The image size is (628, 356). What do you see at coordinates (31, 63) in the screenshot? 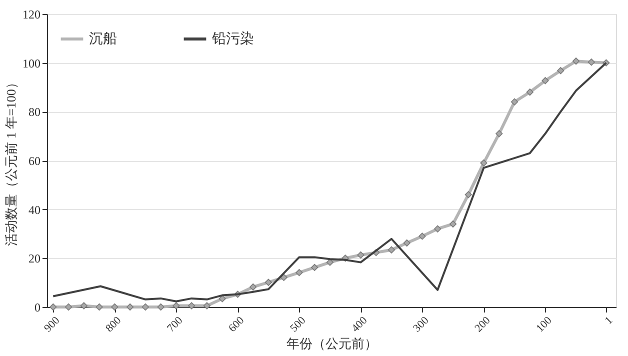
I see `y-tick-label: 100` at bounding box center [31, 63].